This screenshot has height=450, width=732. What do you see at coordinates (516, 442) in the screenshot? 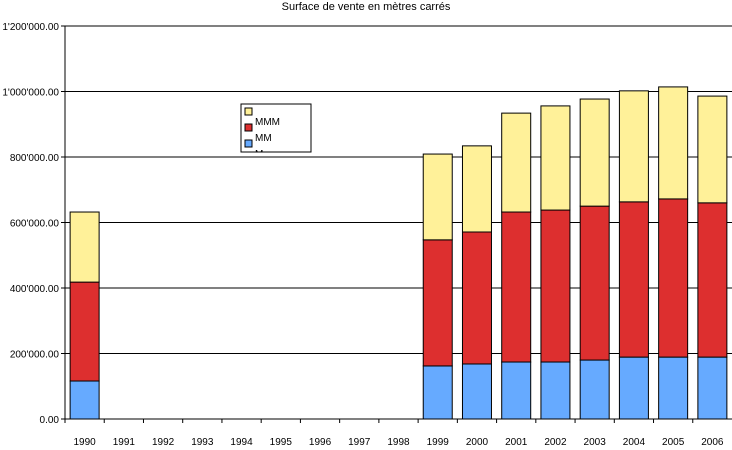
I see `x-tick-label: 2001` at bounding box center [516, 442].